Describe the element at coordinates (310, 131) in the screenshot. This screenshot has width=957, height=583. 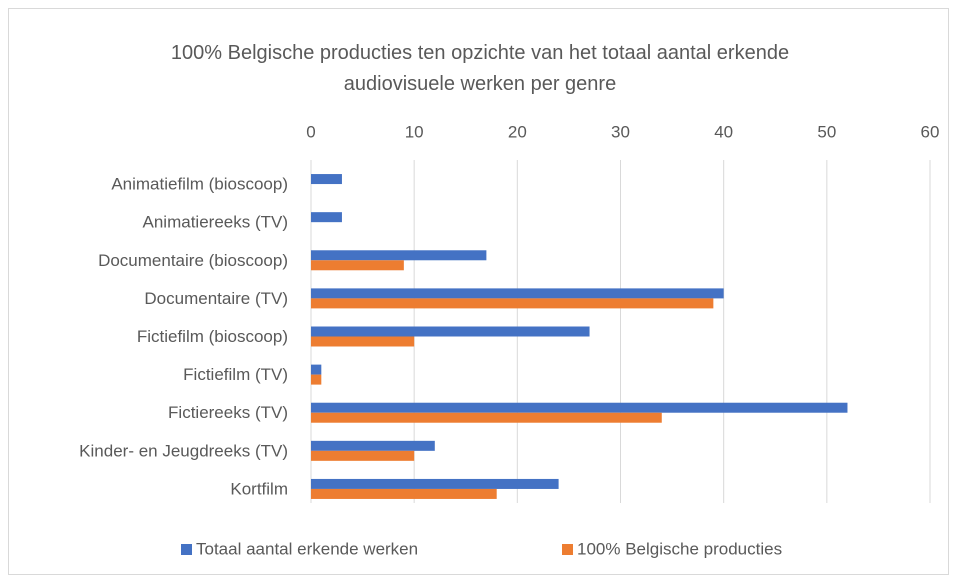
I see `x-tick-label: 0` at that location.